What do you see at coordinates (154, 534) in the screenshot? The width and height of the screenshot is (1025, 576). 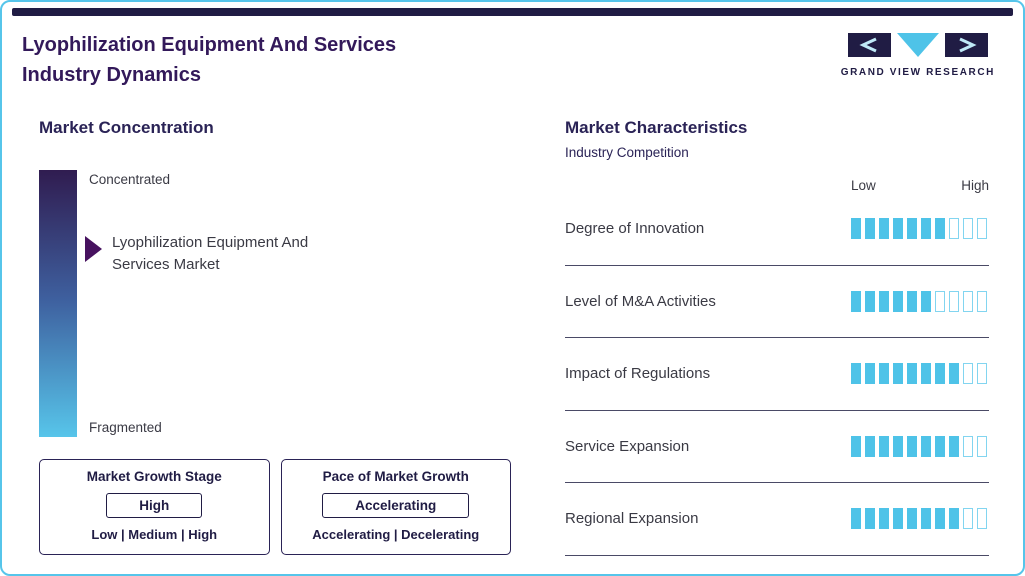 I see `growth-stage-options: Low | Medium | High` at bounding box center [154, 534].